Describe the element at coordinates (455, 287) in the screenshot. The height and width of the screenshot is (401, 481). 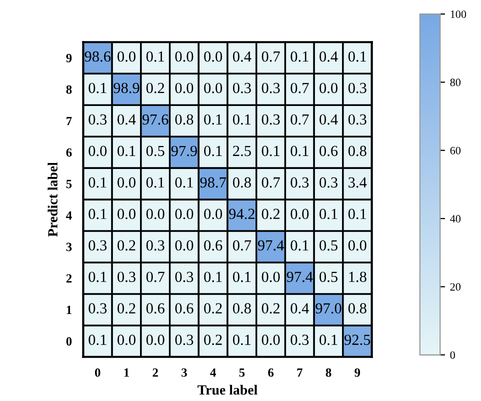
I see `color-bar-label: 20` at that location.